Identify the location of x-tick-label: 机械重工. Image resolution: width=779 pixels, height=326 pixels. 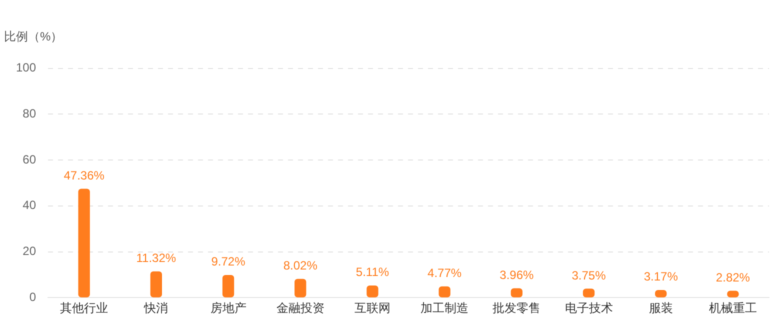
(732, 308).